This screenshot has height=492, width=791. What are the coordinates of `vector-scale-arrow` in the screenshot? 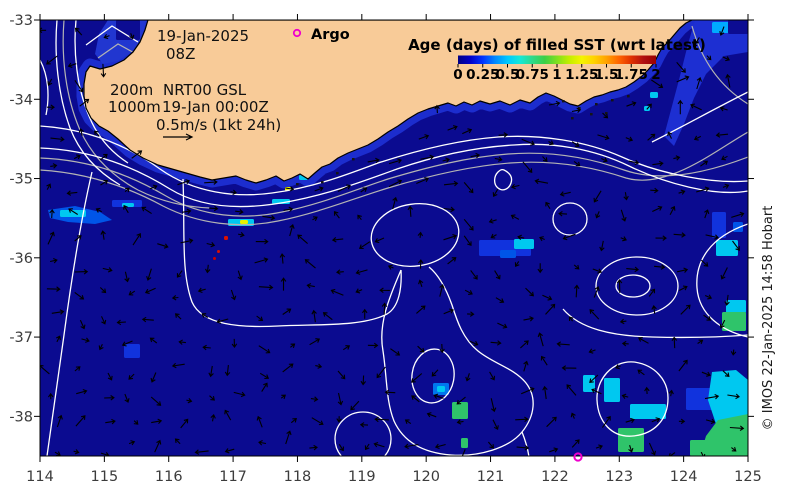 It's located at (178, 137).